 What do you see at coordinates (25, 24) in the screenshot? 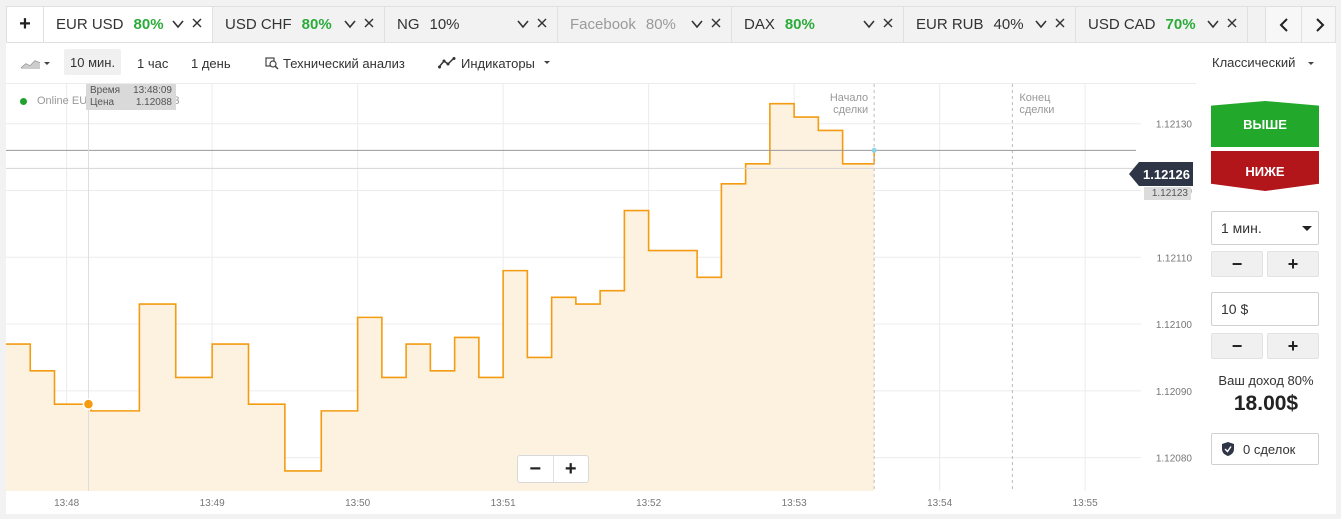
I see `add-tab-button: +` at bounding box center [25, 24].